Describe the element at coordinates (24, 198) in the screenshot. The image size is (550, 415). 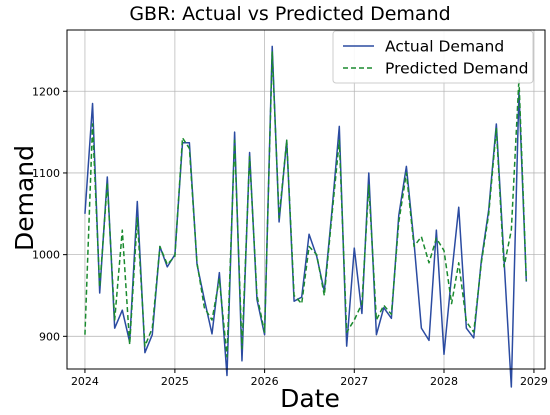
I see `y-axis-label: Demand` at that location.